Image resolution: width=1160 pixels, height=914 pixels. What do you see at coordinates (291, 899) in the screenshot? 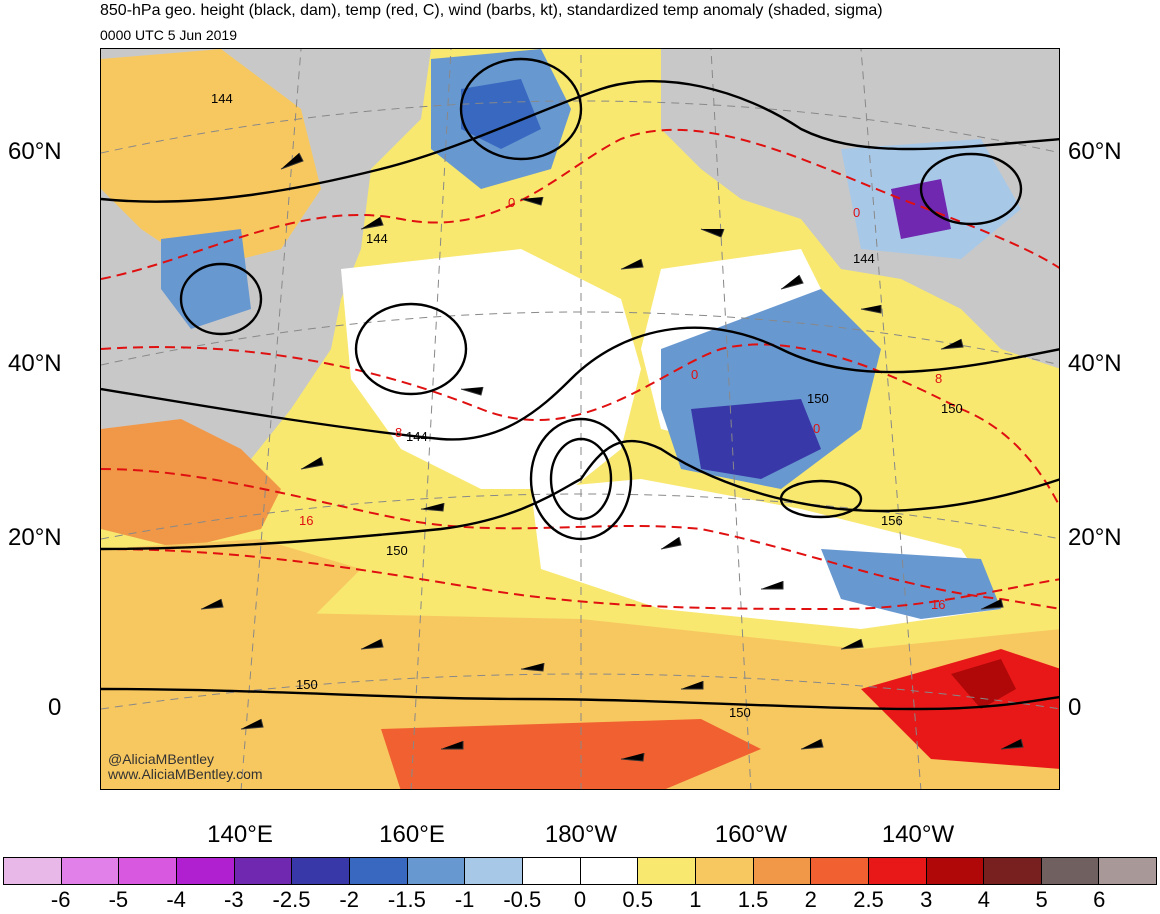
I see `colorbar-tick-label: -2.5` at bounding box center [291, 899].